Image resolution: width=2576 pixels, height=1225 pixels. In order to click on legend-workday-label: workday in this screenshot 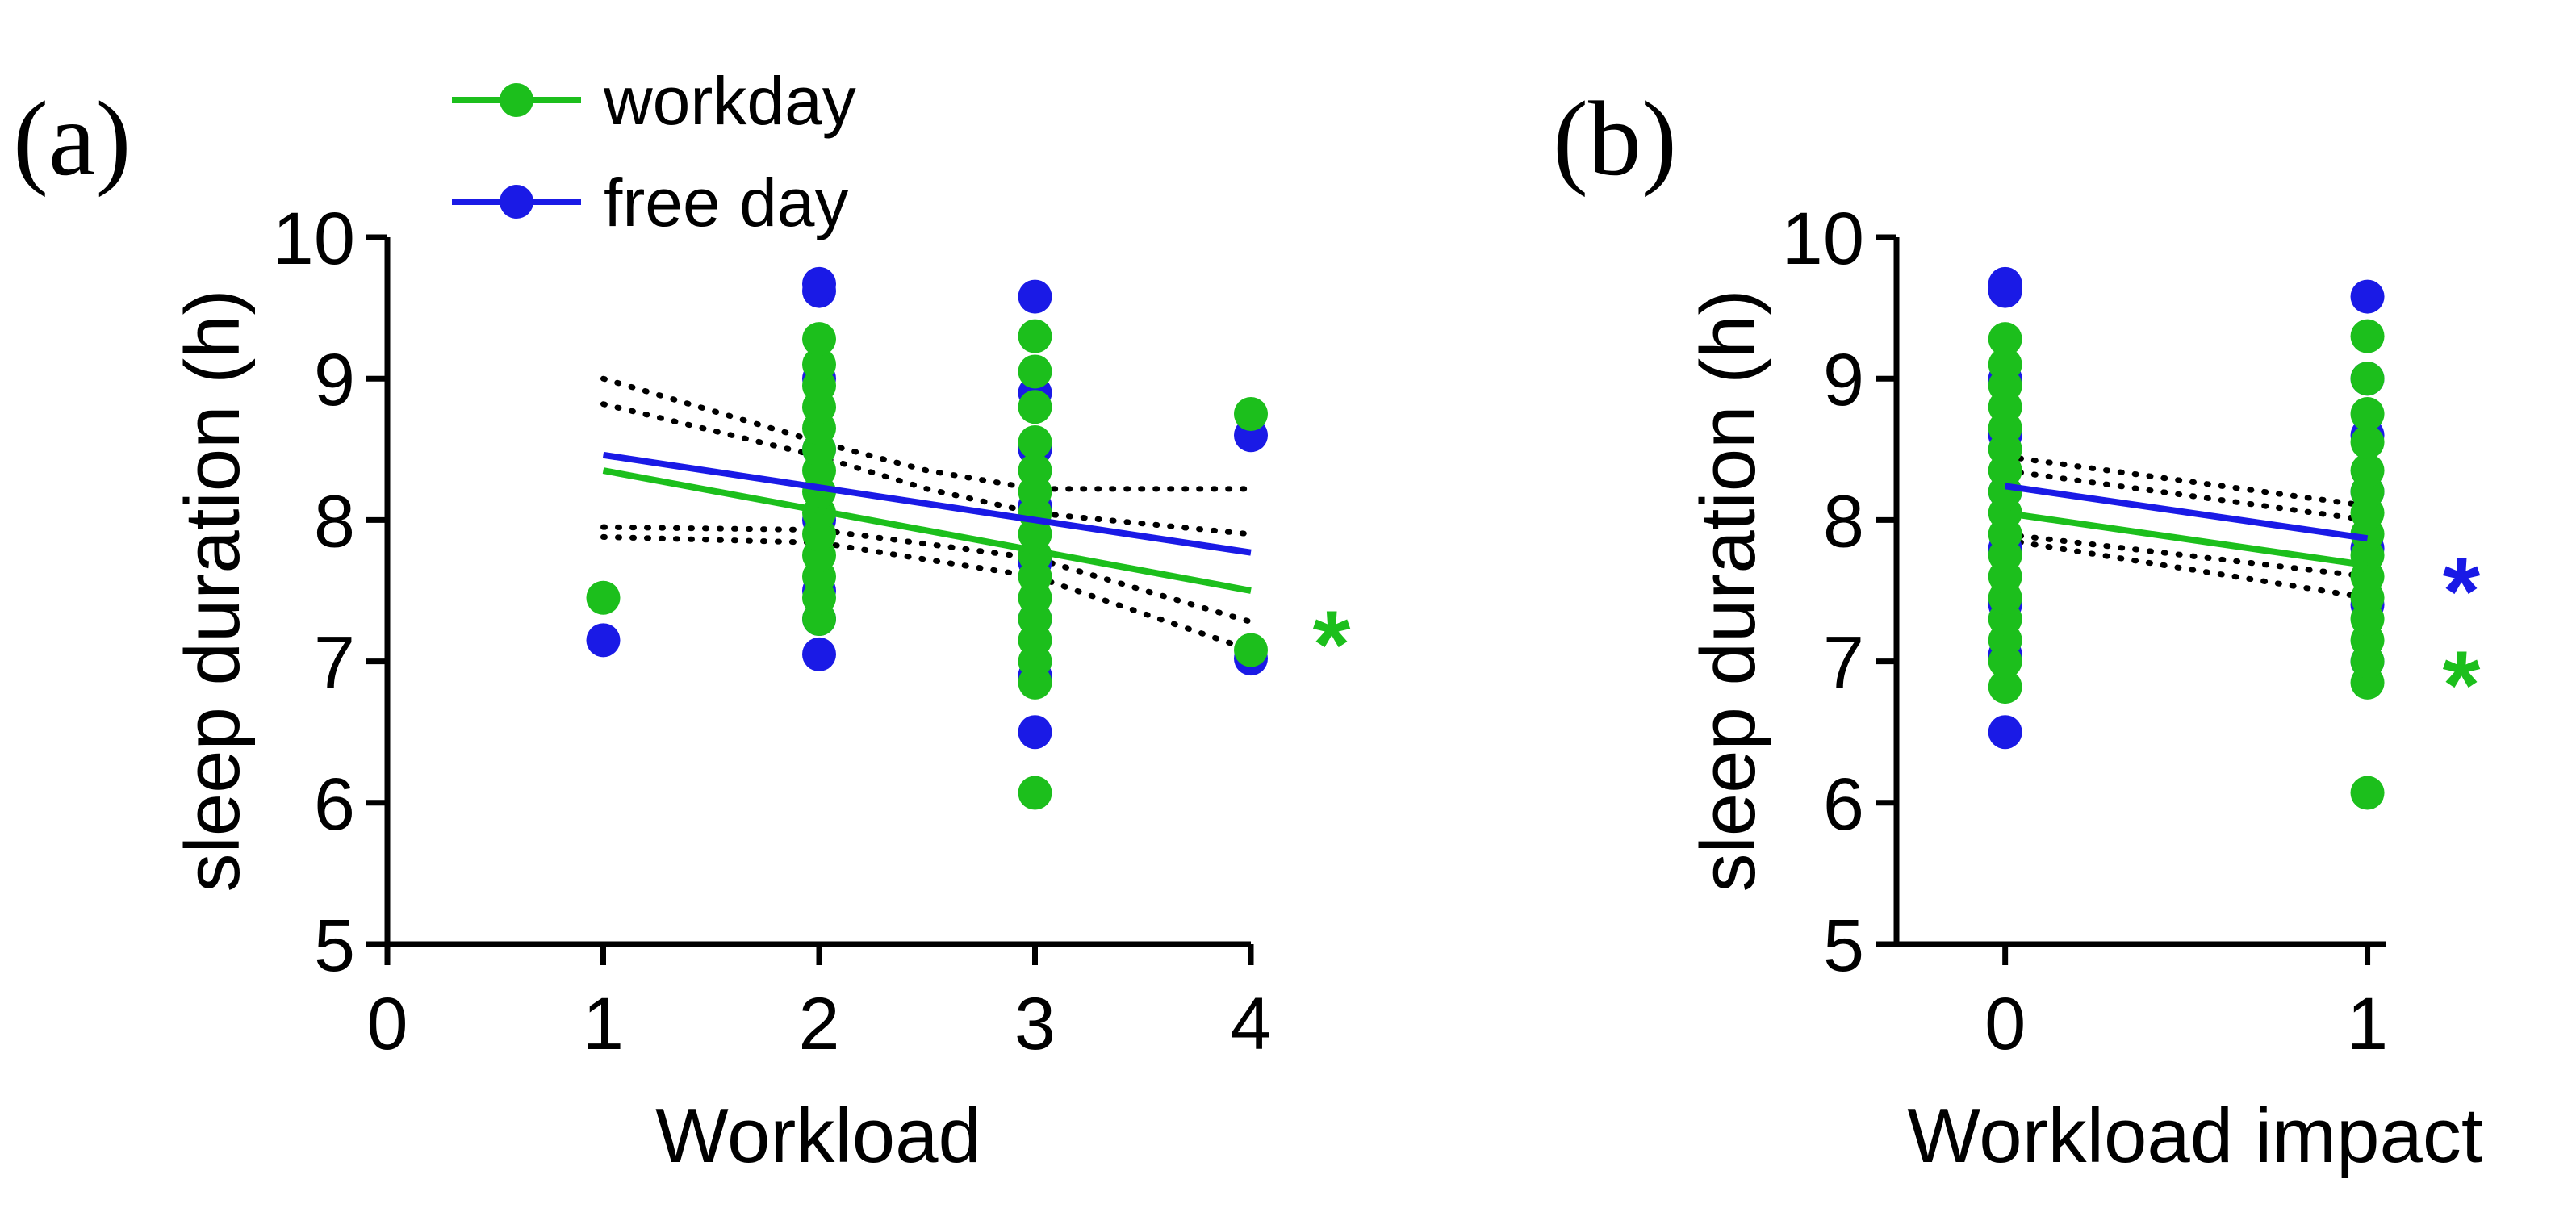, I will do `click(729, 101)`.